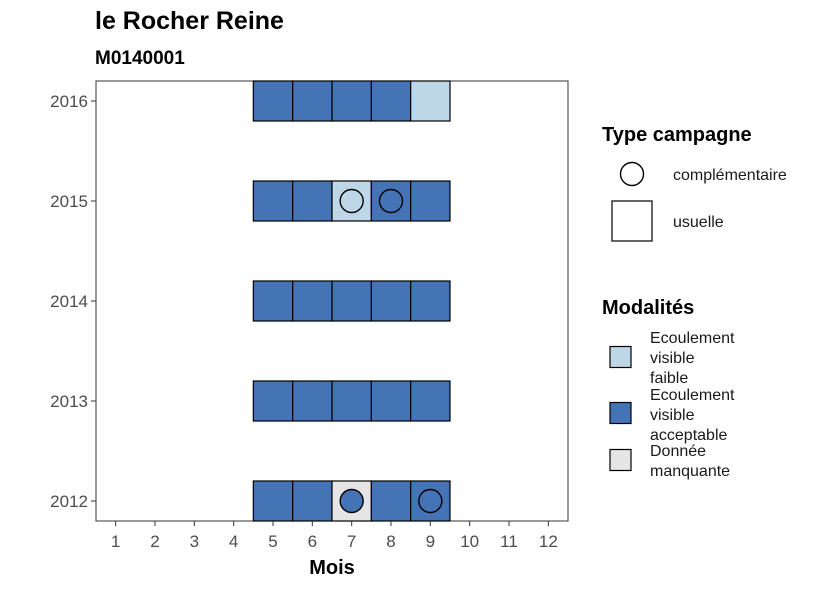 Image resolution: width=826 pixels, height=590 pixels. What do you see at coordinates (688, 435) in the screenshot?
I see `legend-modalite-label: acceptable` at bounding box center [688, 435].